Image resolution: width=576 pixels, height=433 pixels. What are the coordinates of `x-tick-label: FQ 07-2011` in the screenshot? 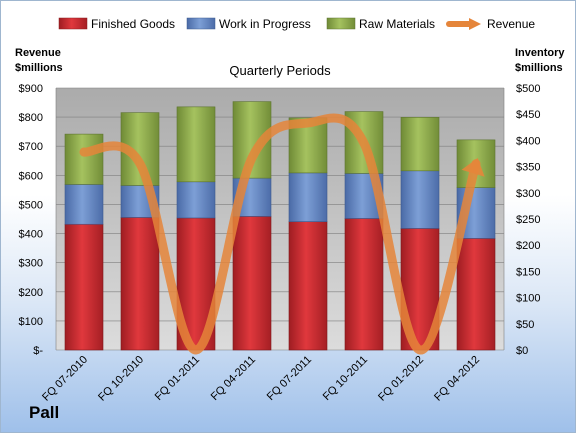 It's located at (289, 378).